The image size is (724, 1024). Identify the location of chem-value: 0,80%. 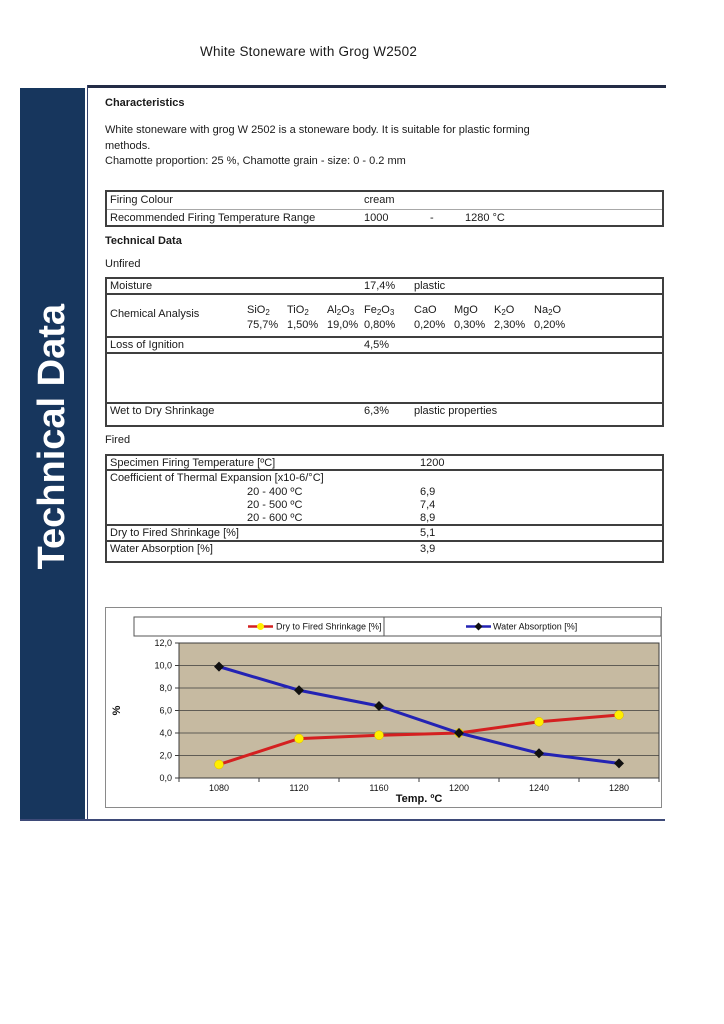
(380, 325).